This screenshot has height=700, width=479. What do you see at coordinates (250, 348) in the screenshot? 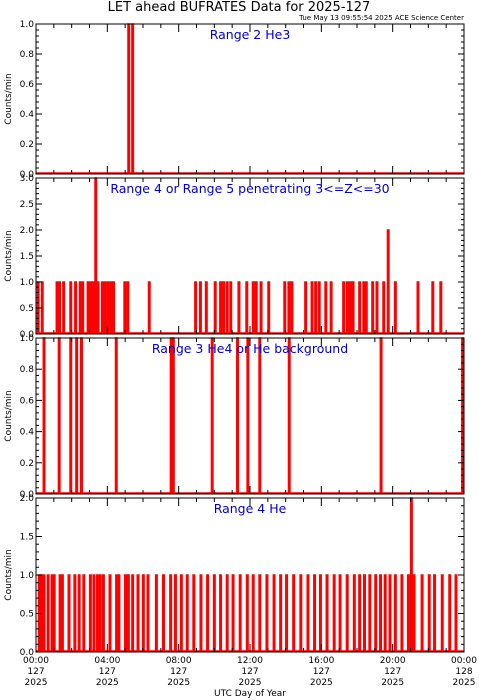
I see `panel-title: Range 3 He4 or He background` at bounding box center [250, 348].